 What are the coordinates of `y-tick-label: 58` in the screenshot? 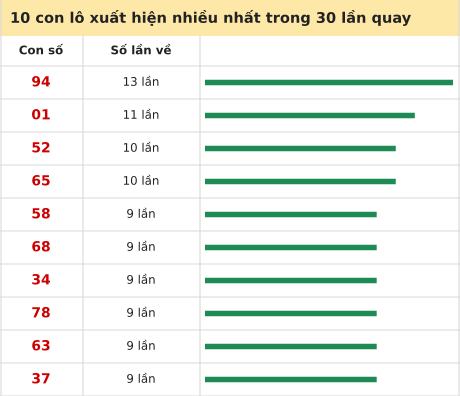 It's located at (41, 213).